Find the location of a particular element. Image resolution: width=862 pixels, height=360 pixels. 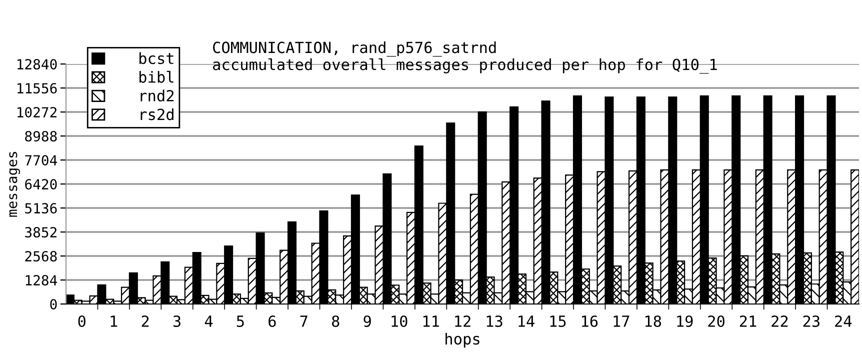

x-tick-label: 0 is located at coordinates (82, 321).